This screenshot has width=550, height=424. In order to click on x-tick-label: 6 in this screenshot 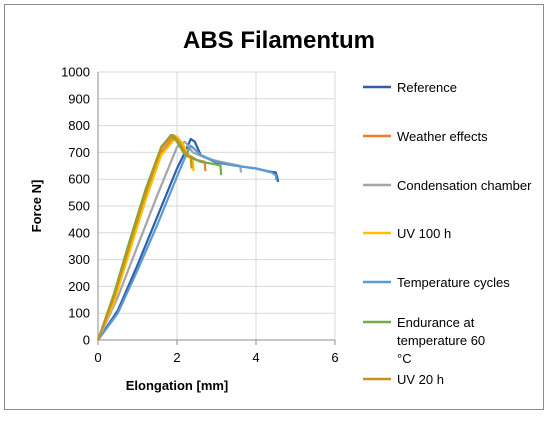, I will do `click(334, 357)`.